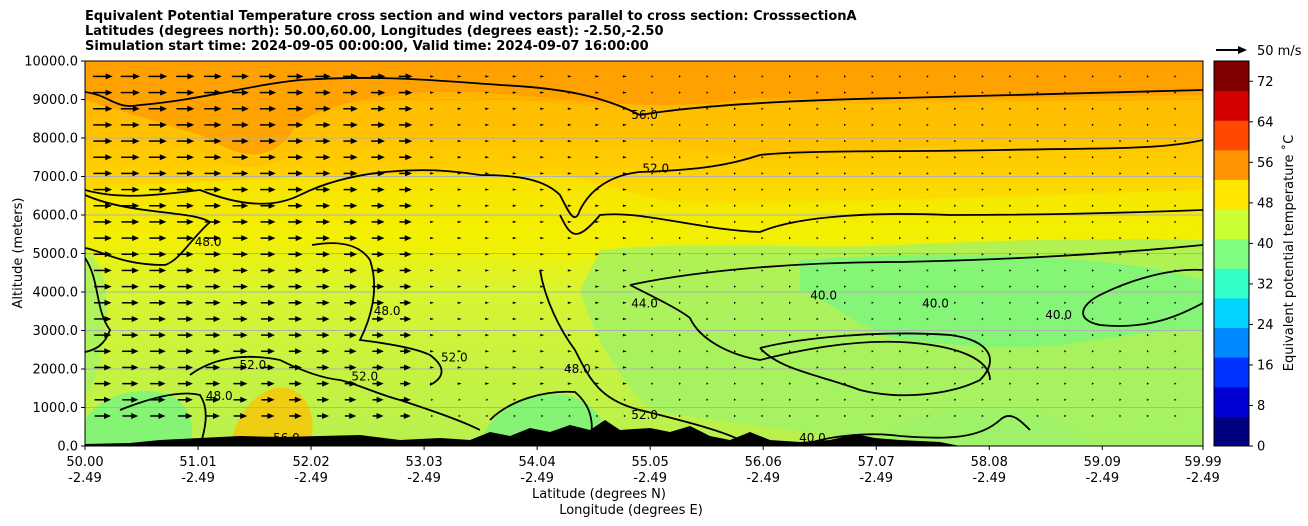  I want to click on colorbar-tick-label: 56, so click(1265, 163).